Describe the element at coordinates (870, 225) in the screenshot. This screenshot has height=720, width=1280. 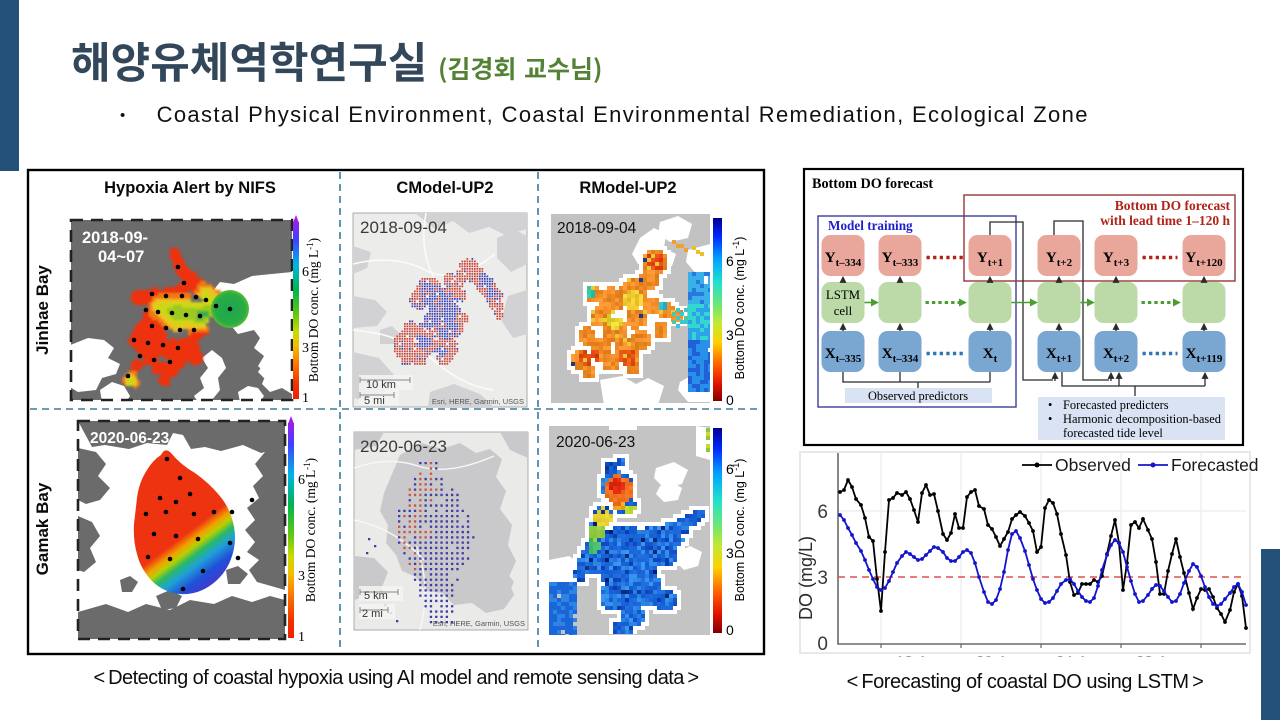
I see `svg-text: Model training` at that location.